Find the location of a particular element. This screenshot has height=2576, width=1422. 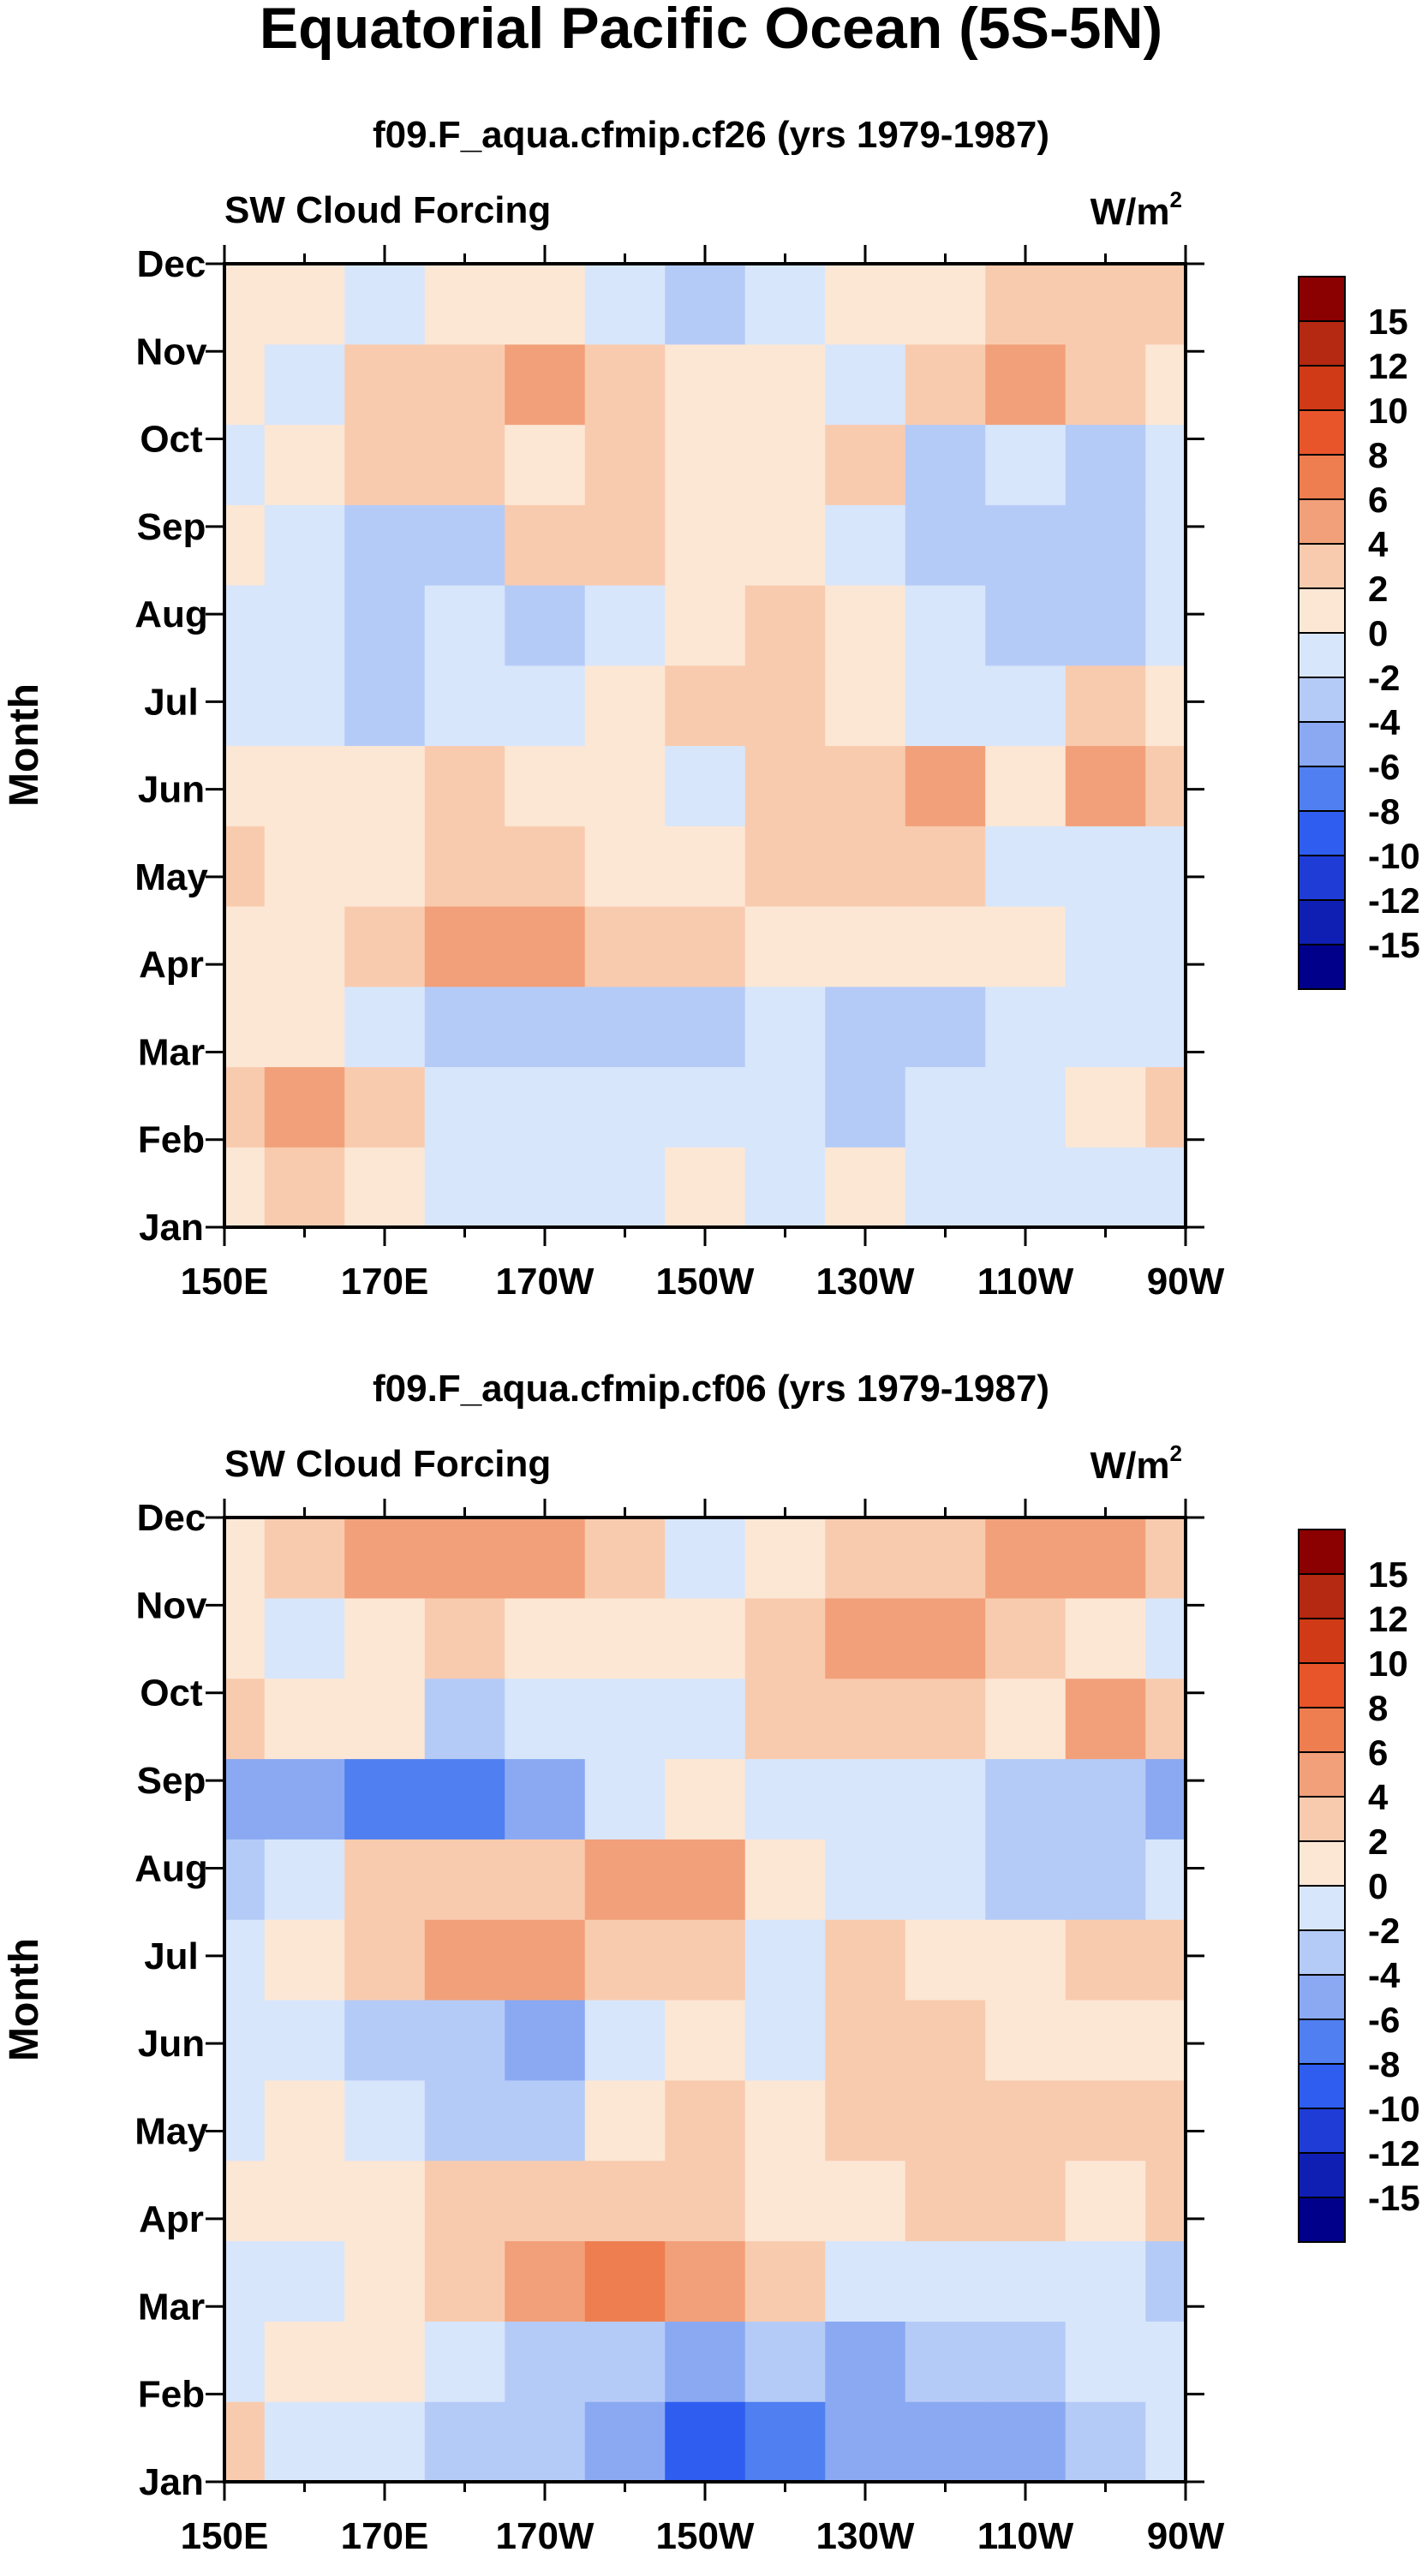

colorbar-label: 0 is located at coordinates (1378, 1886).